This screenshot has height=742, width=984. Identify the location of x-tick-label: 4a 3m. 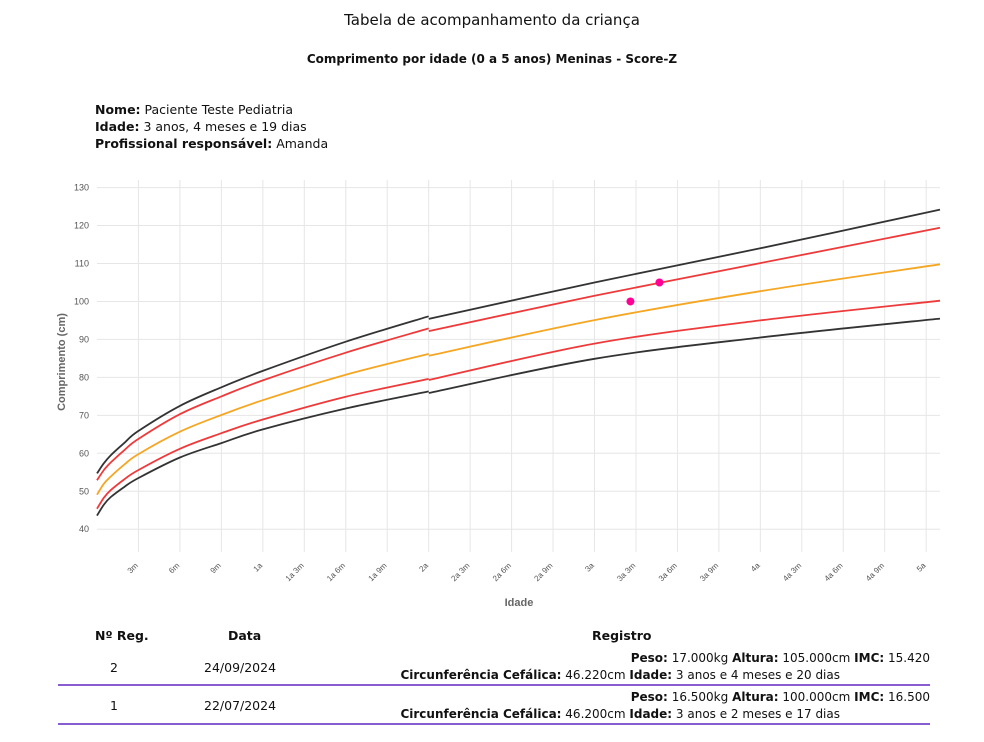
(792, 572).